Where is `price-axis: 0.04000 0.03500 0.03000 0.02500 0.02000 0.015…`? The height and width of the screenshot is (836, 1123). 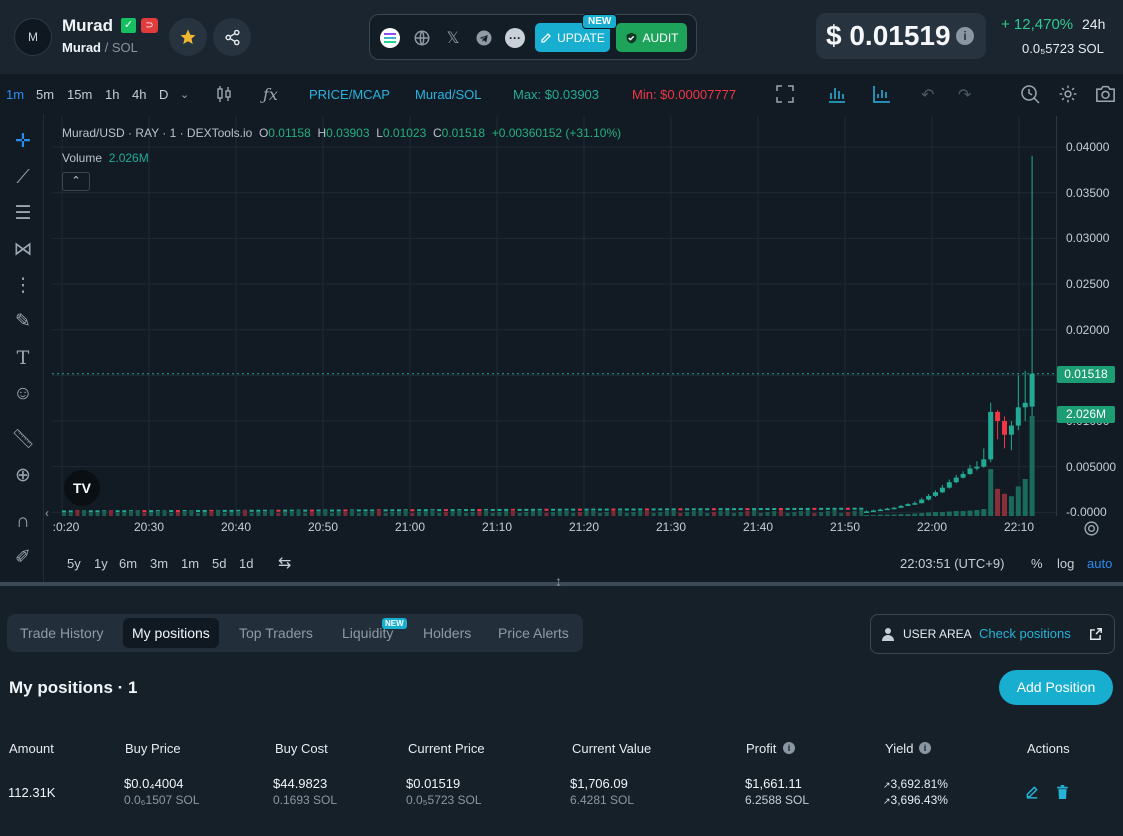 price-axis: 0.04000 0.03500 0.03000 0.02500 0.02000 0.015… is located at coordinates (1089, 317).